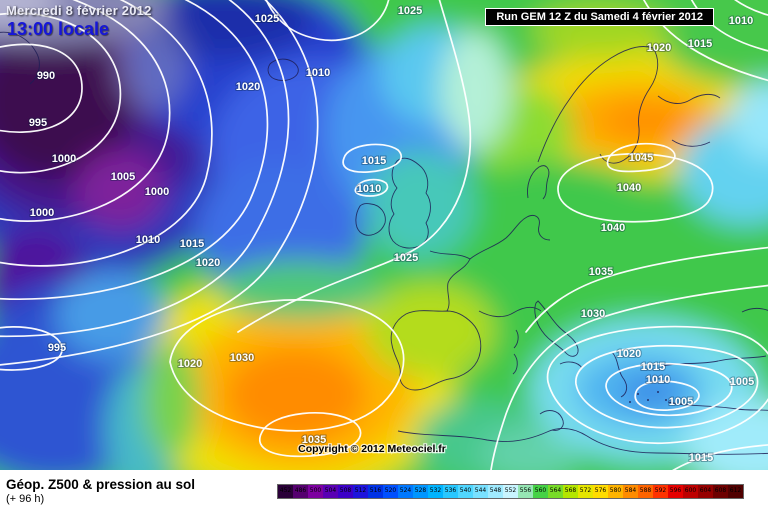  I want to click on legend-cell: 486, so click(300, 491).